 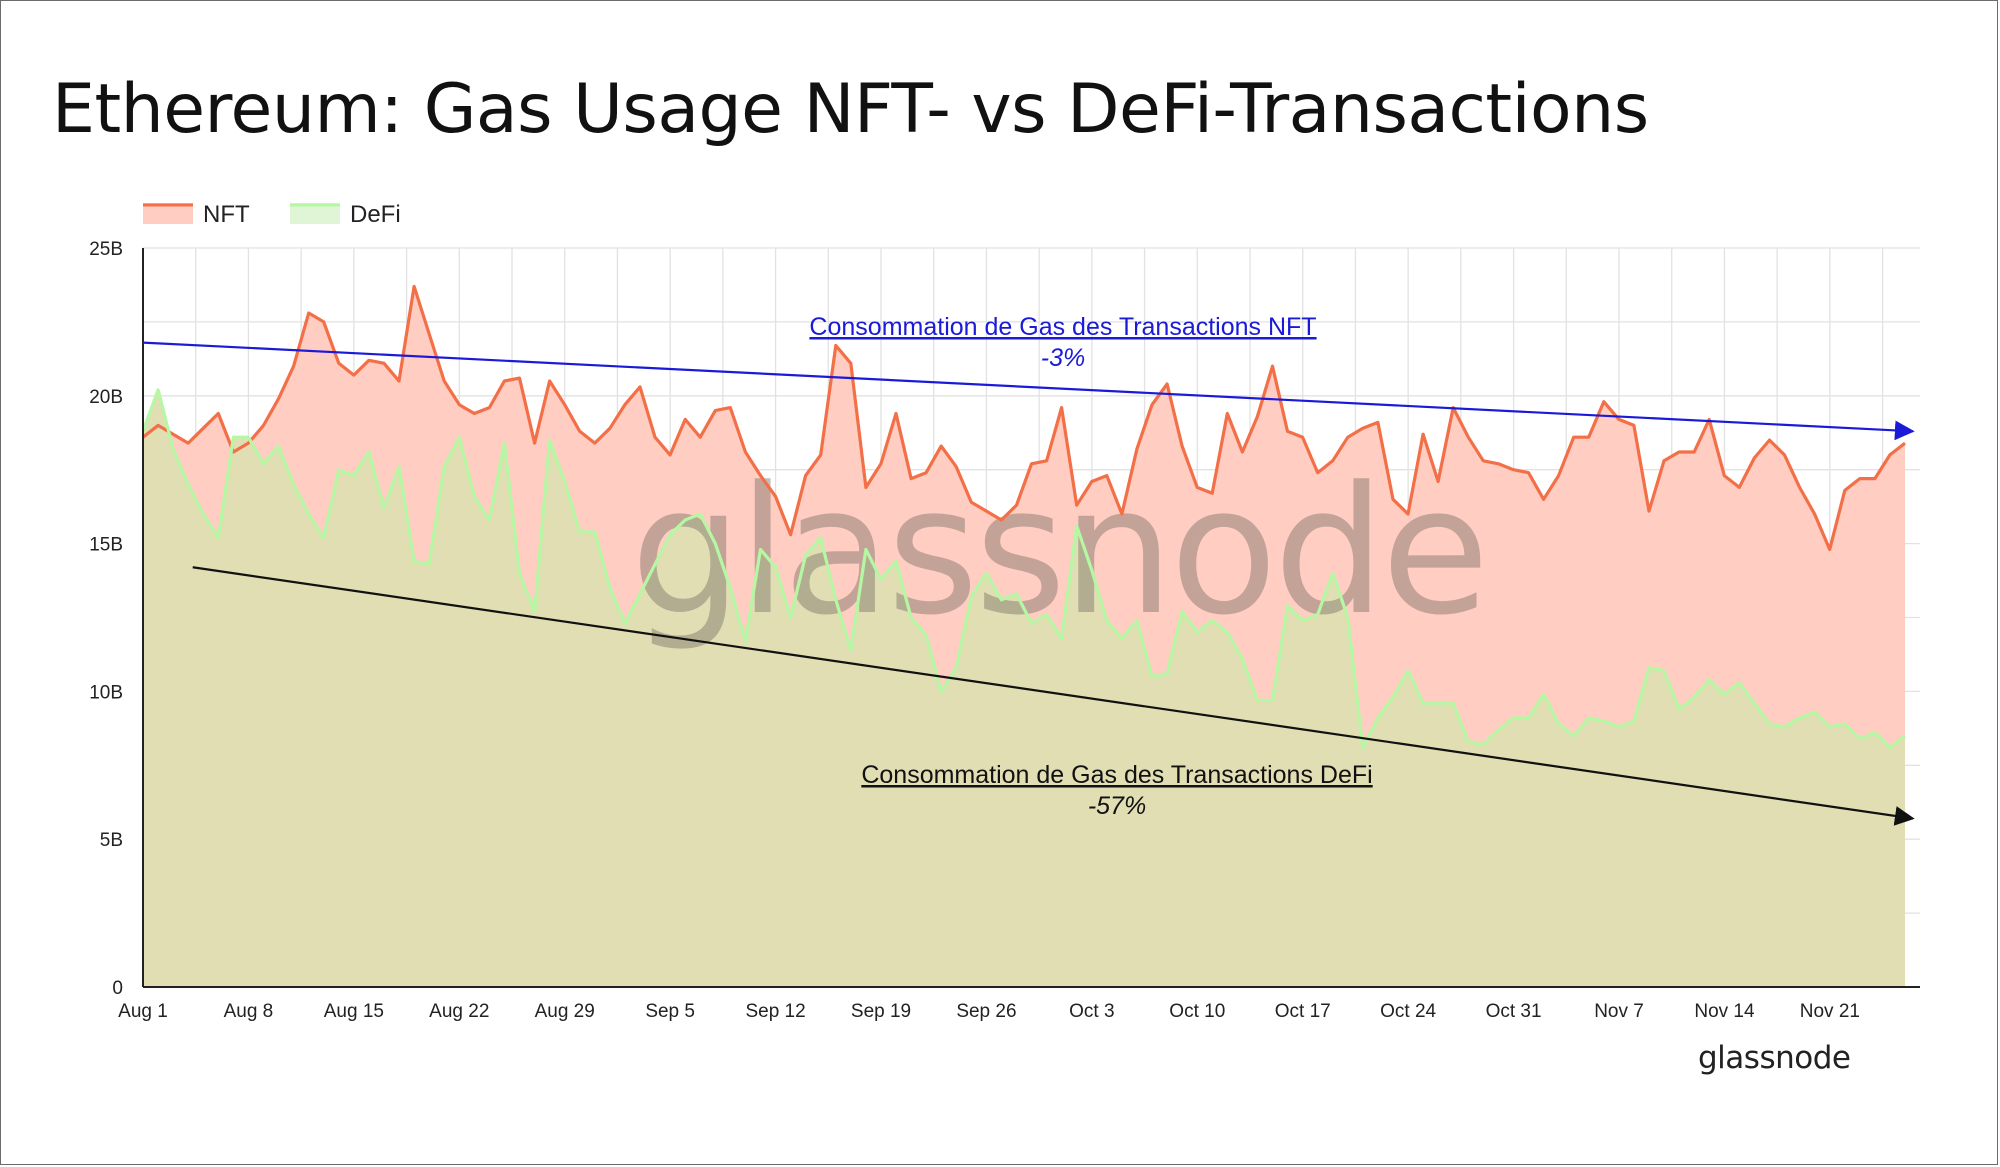 What do you see at coordinates (106, 249) in the screenshot?
I see `y-tick-label: 25B` at bounding box center [106, 249].